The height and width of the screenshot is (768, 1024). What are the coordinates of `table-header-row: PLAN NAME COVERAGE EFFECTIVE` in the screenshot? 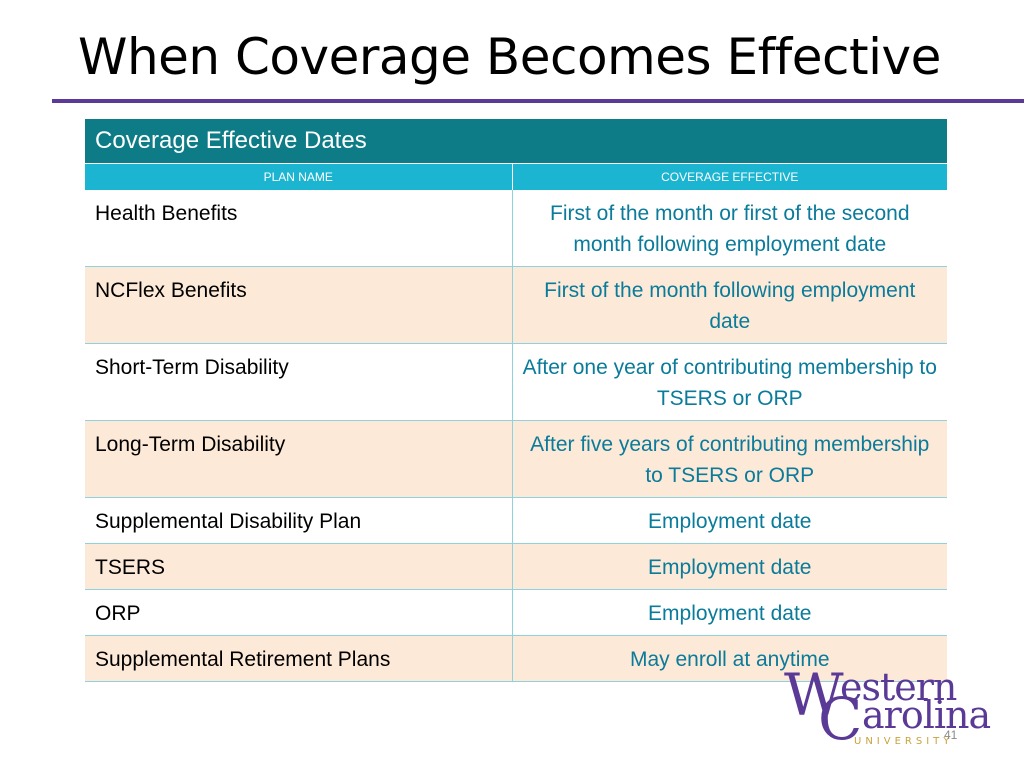 It's located at (516, 176).